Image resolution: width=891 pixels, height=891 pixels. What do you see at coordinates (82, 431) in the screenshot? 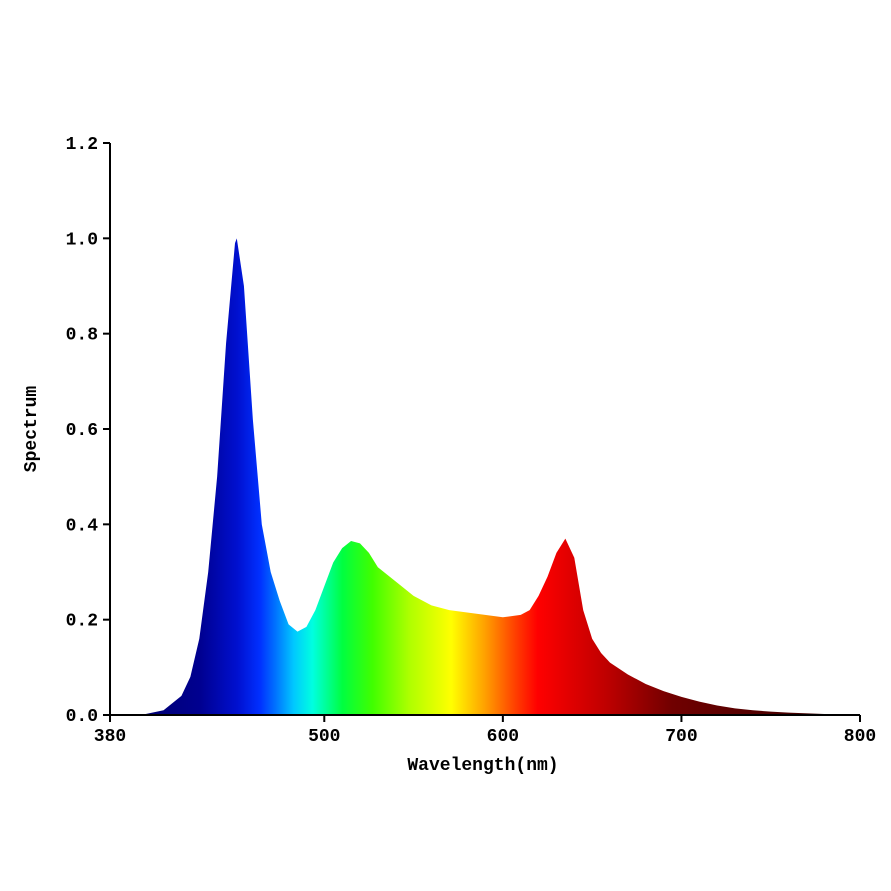
I see `y-tick-label: 0.6` at bounding box center [82, 431].